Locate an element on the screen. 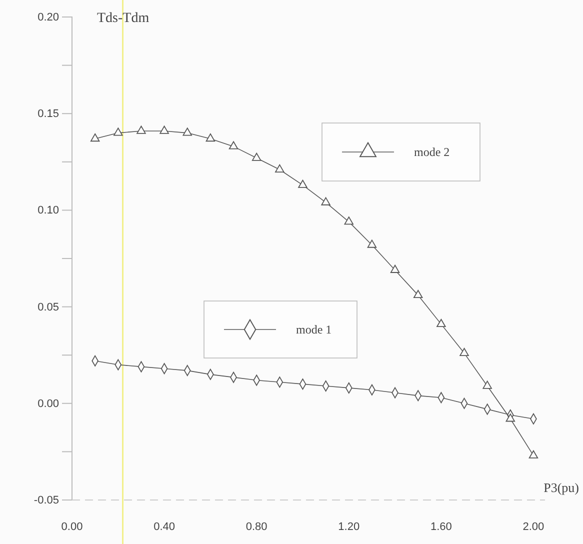  x-tick-label: 0.40 is located at coordinates (165, 526).